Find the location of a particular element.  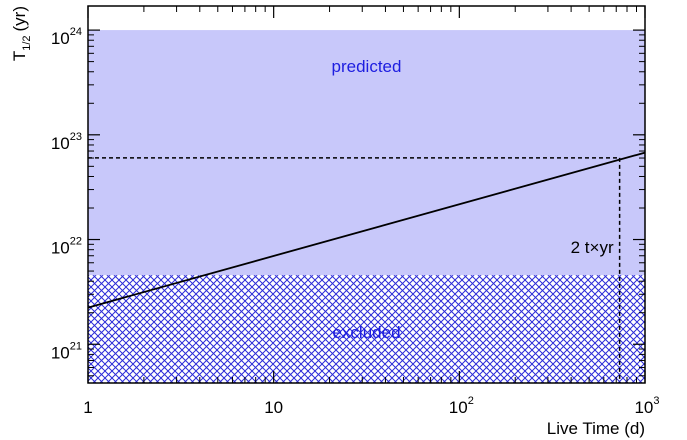

x-tick-label: 1 is located at coordinates (87, 407).